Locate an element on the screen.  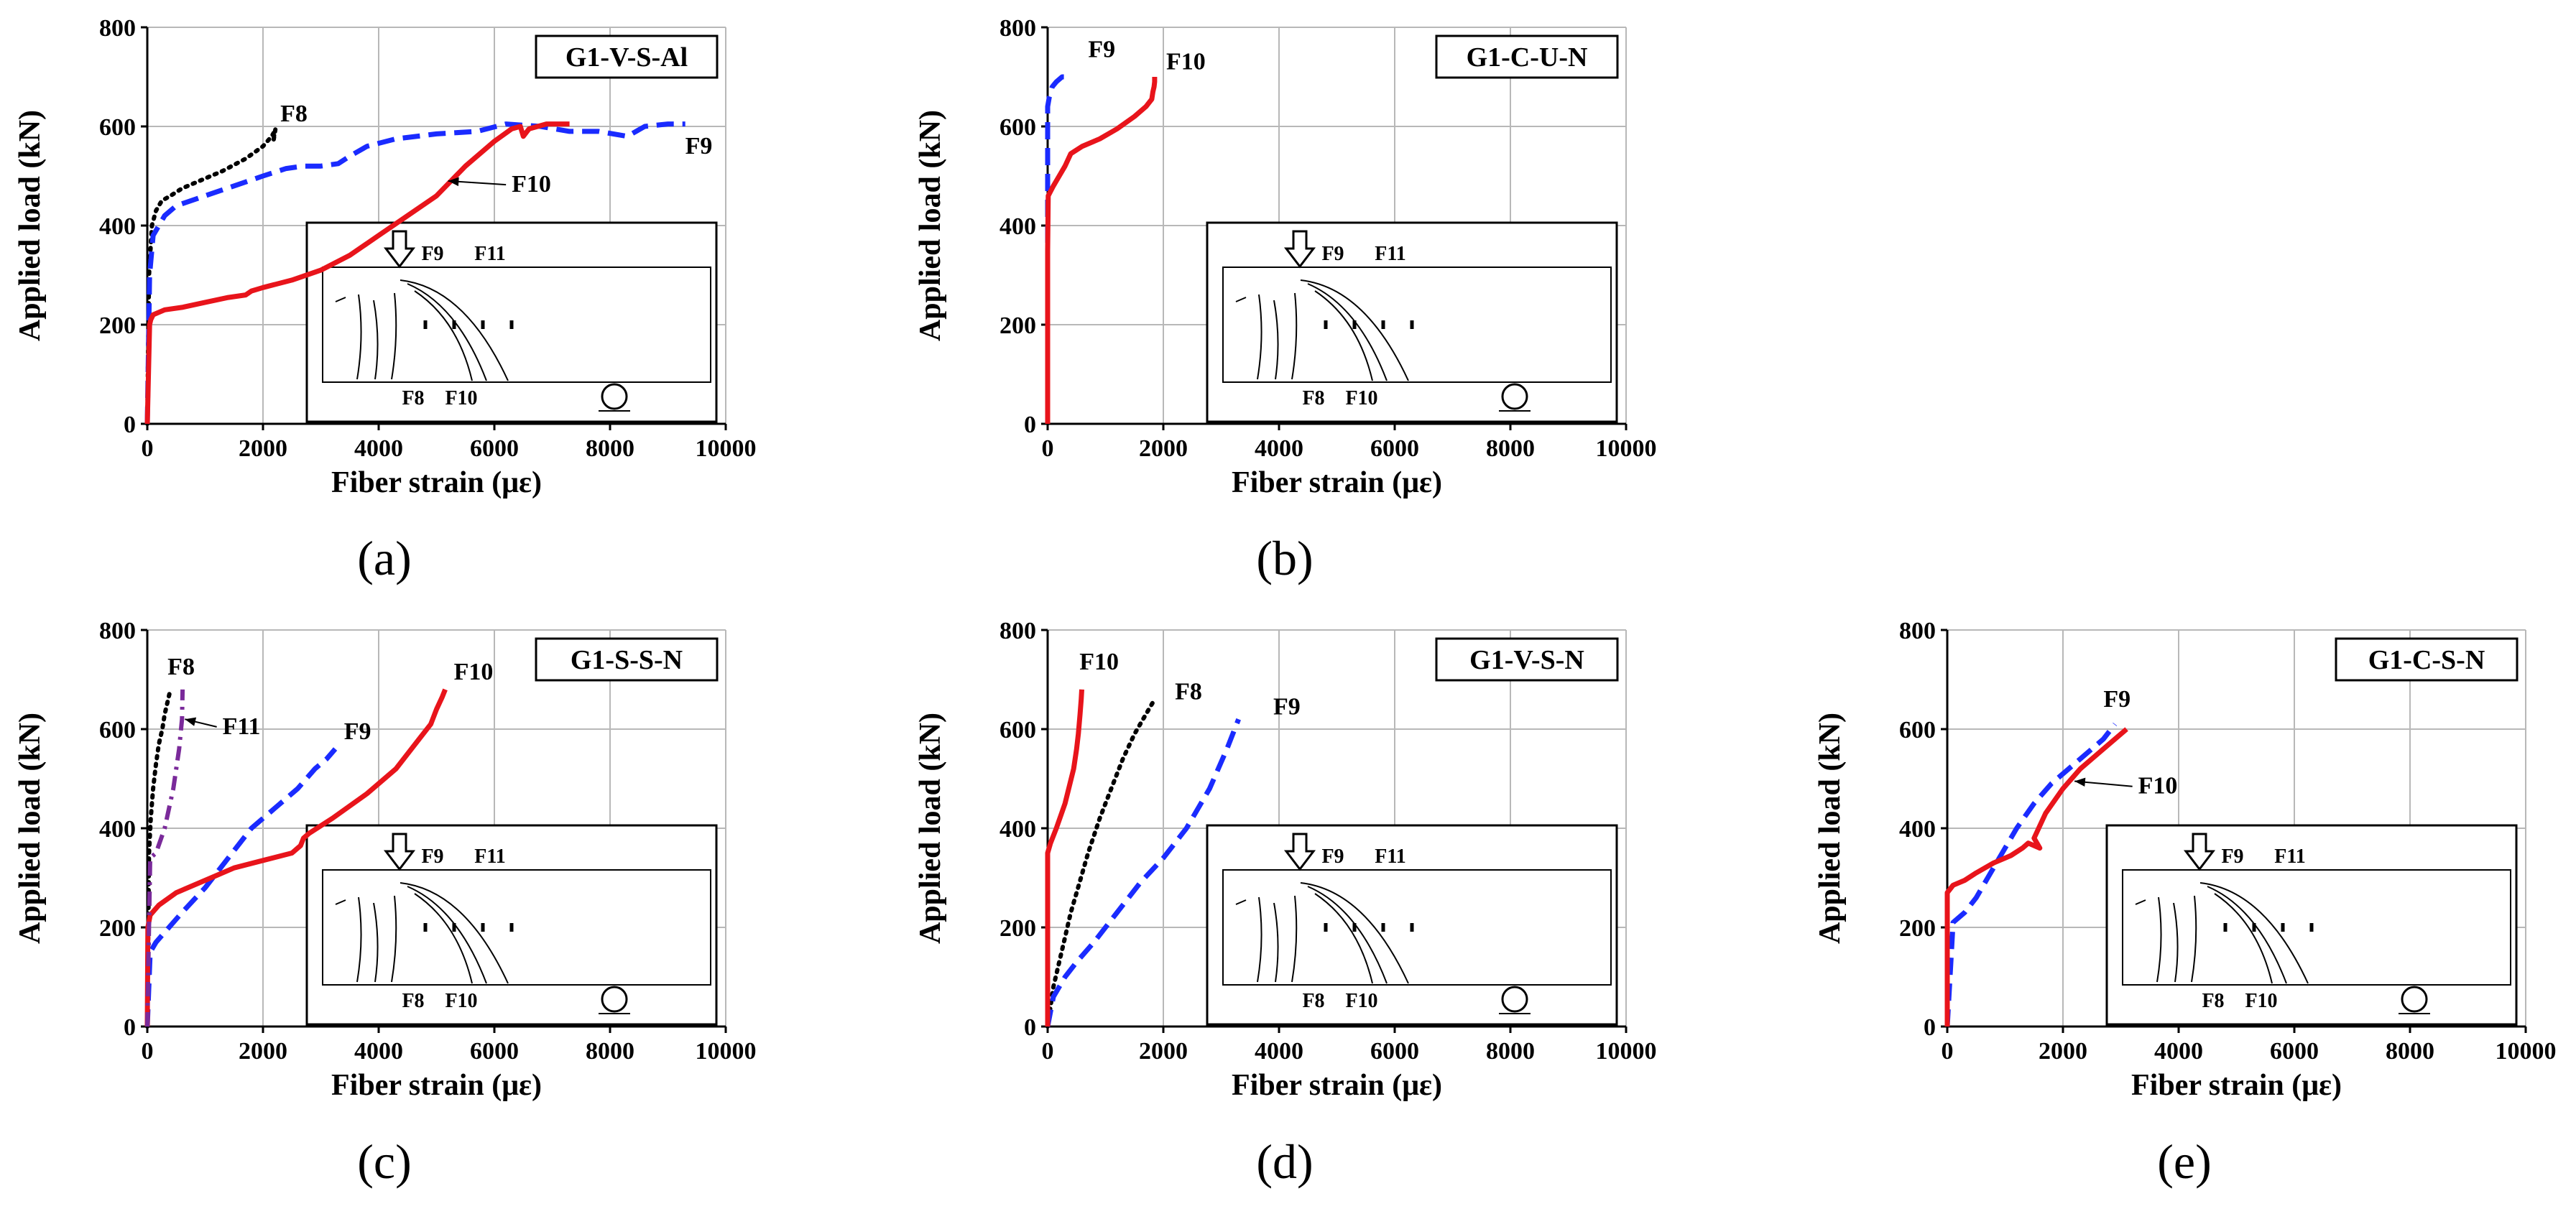
chart-title: G1-C-S-N is located at coordinates (2426, 660).